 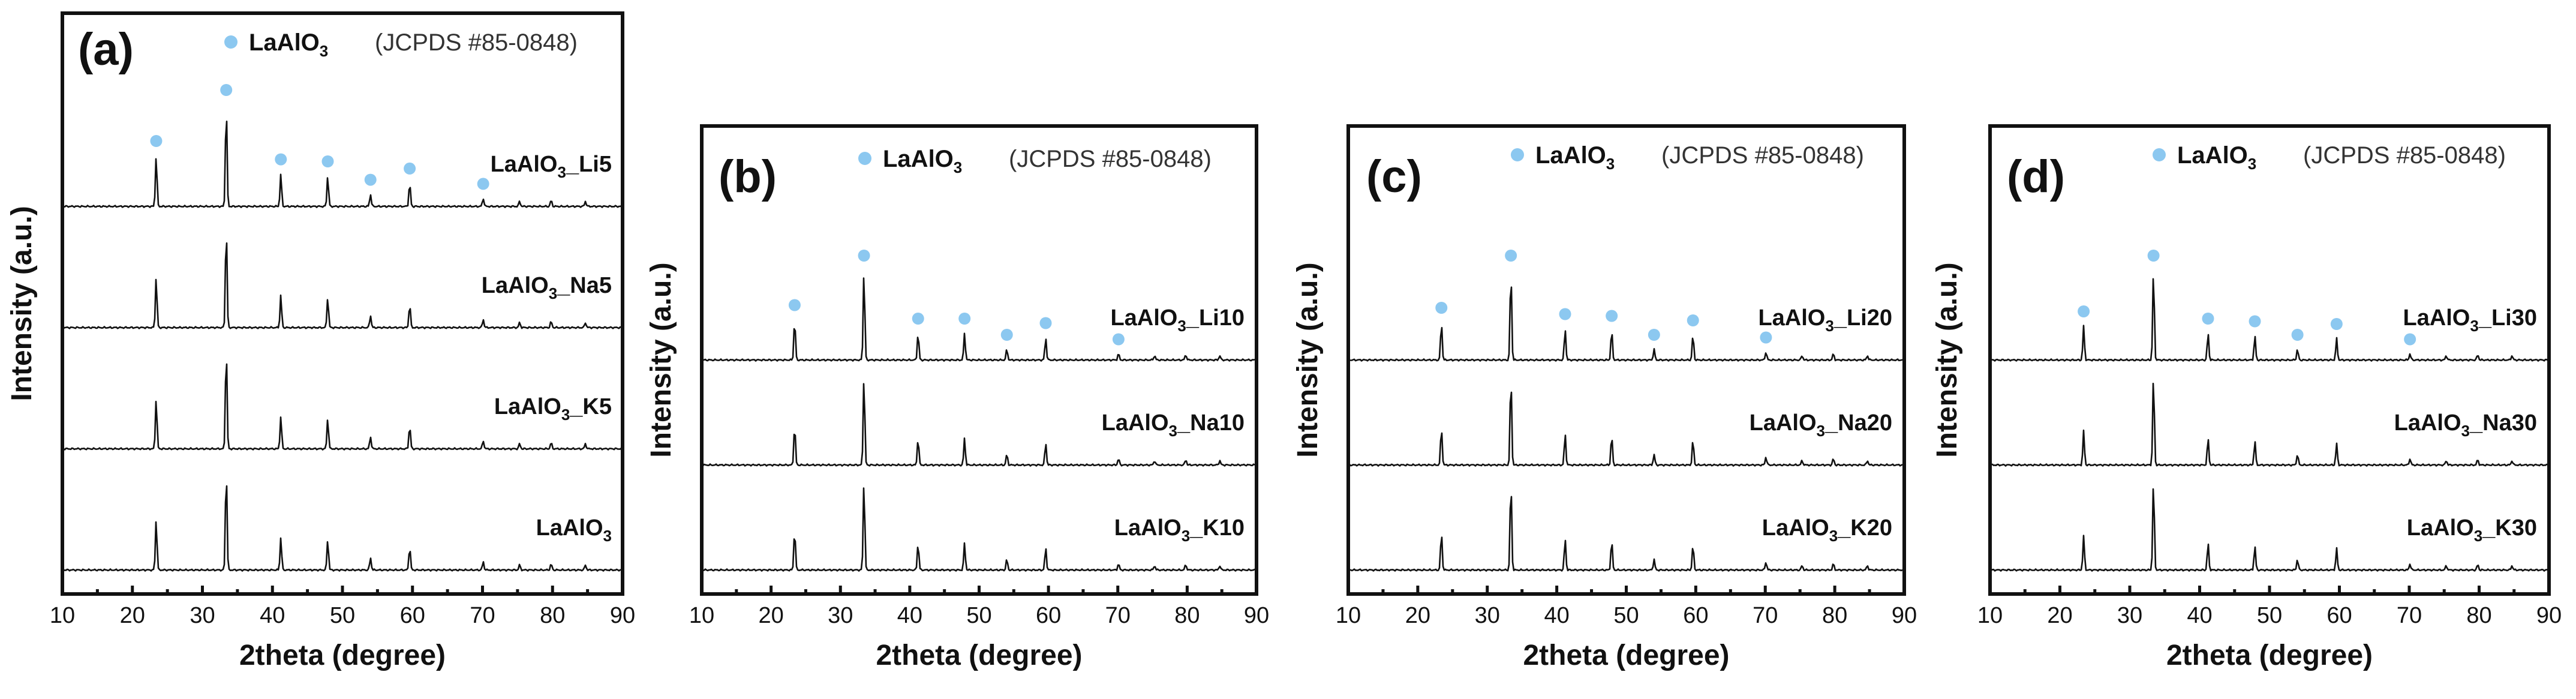 What do you see at coordinates (553, 409) in the screenshot?
I see `series-label-LaAlO3_K5: LaAlO3_K5` at bounding box center [553, 409].